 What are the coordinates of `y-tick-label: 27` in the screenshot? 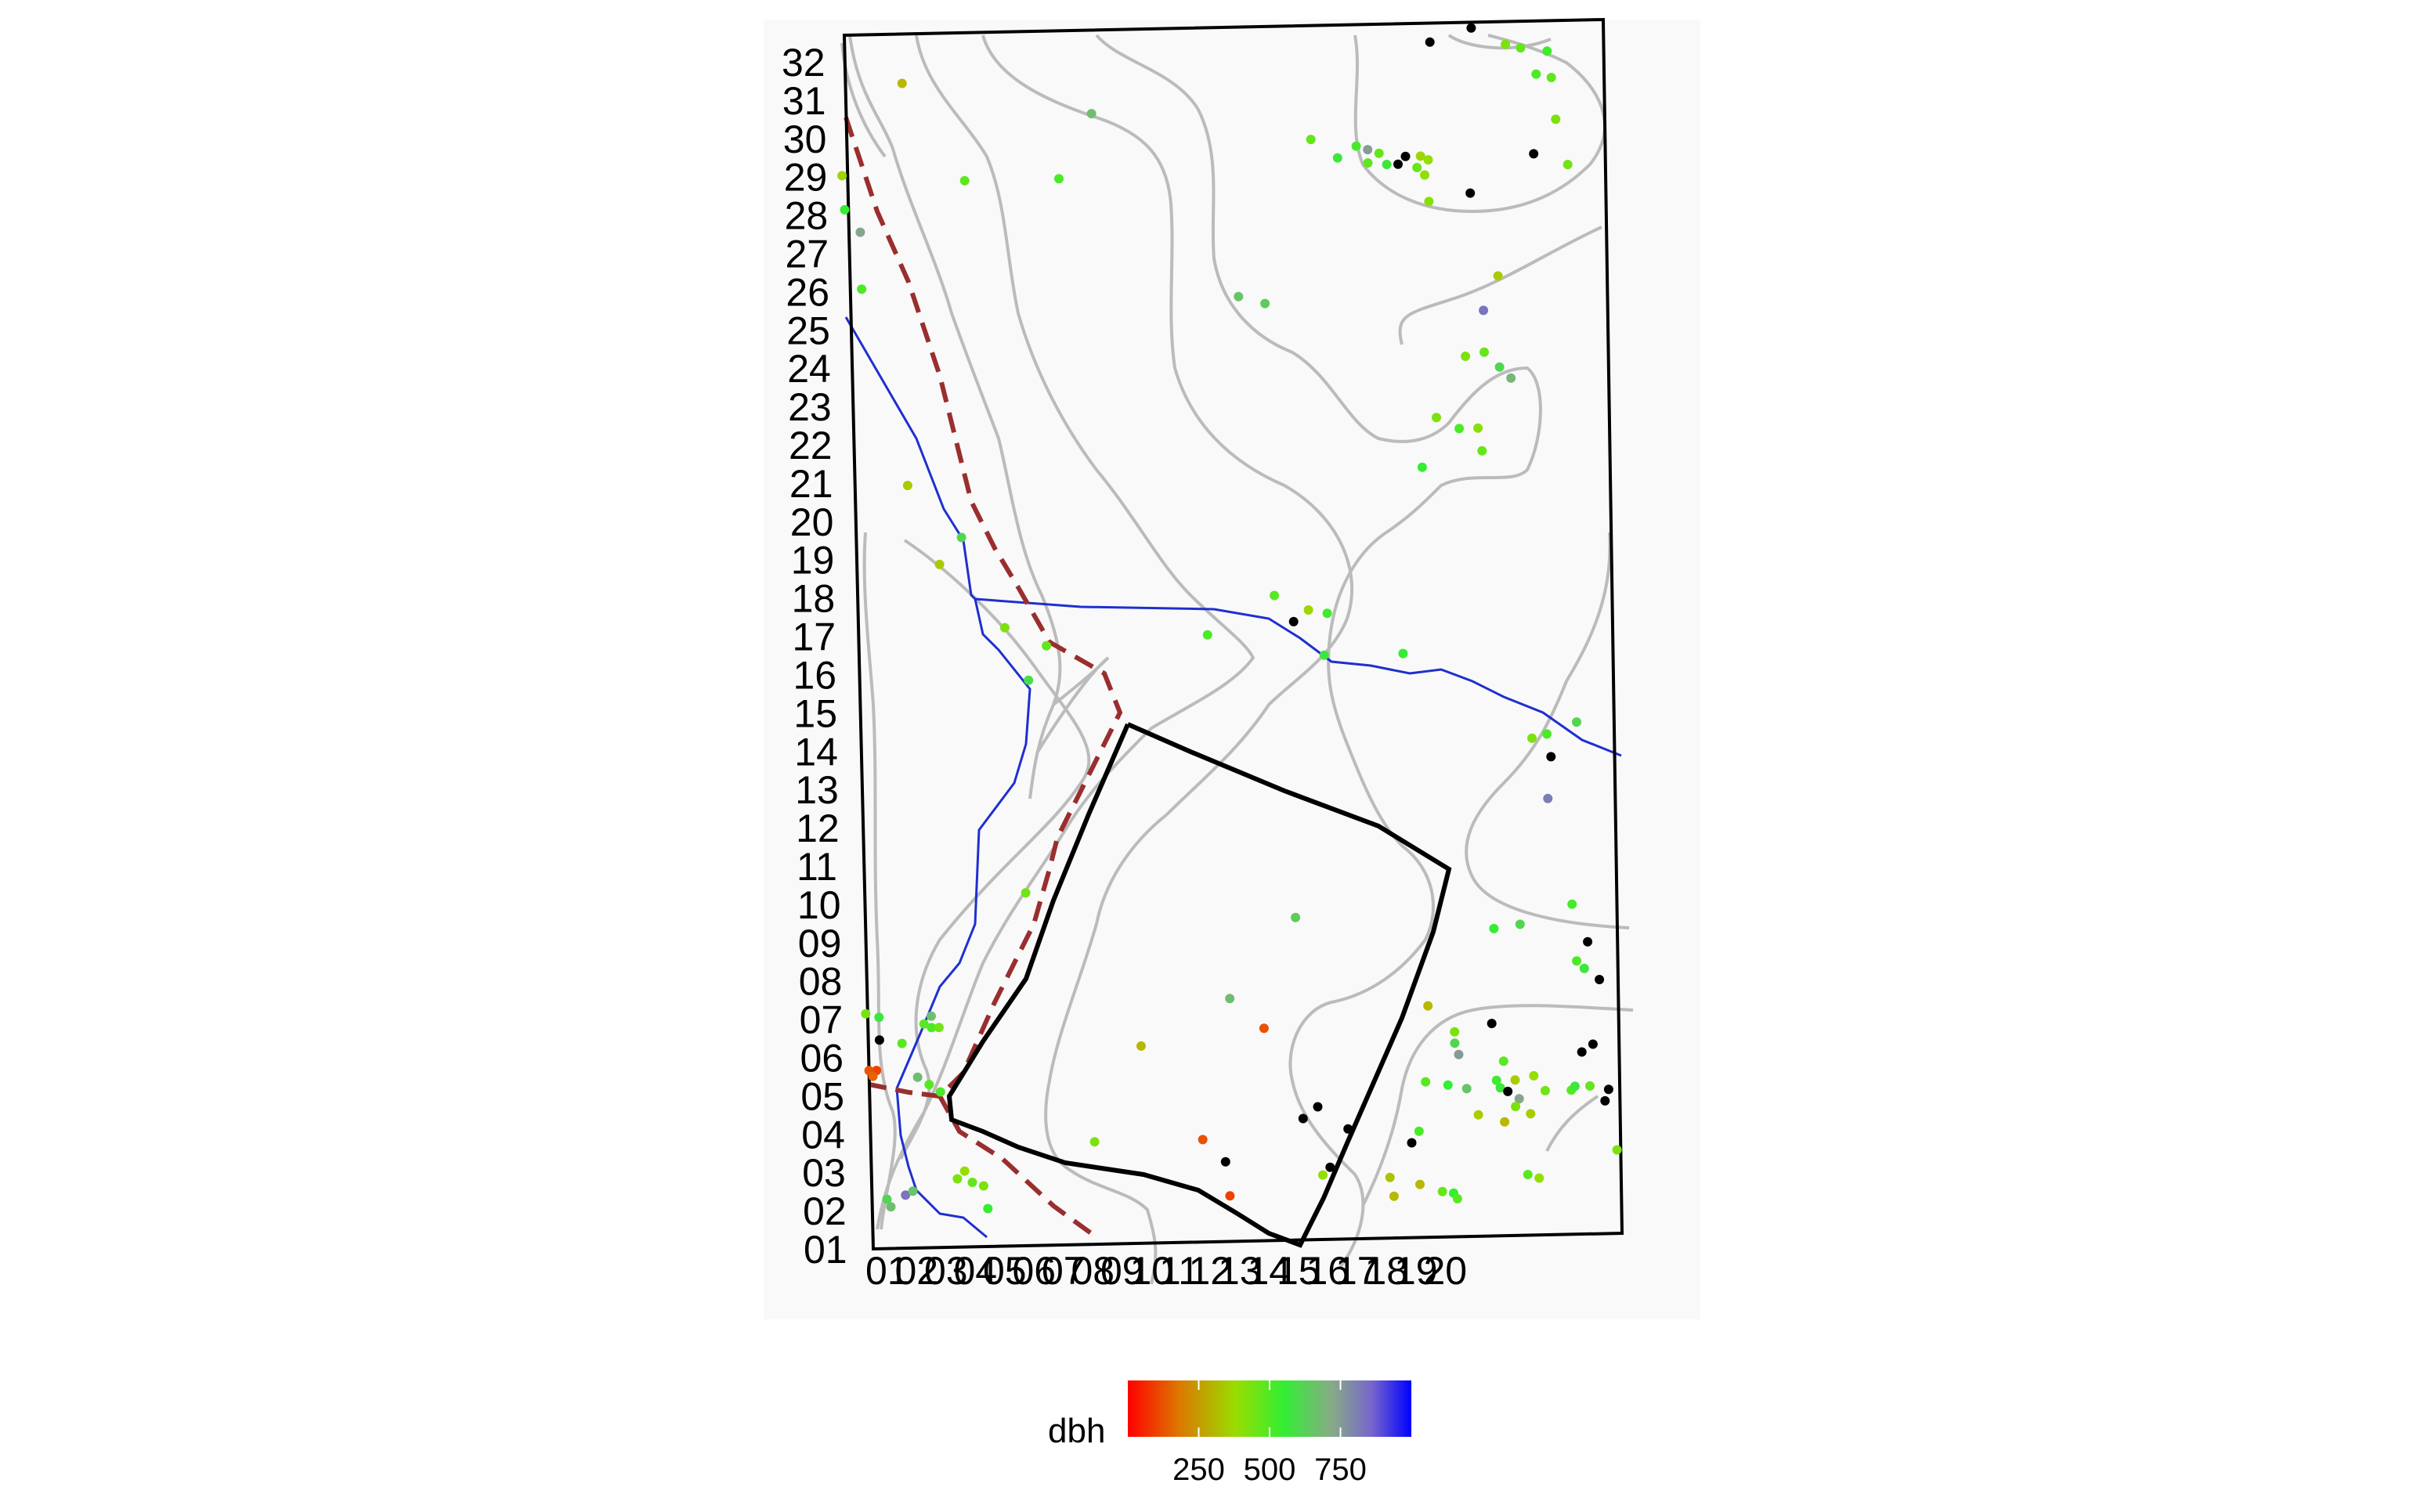 It's located at (808, 254).